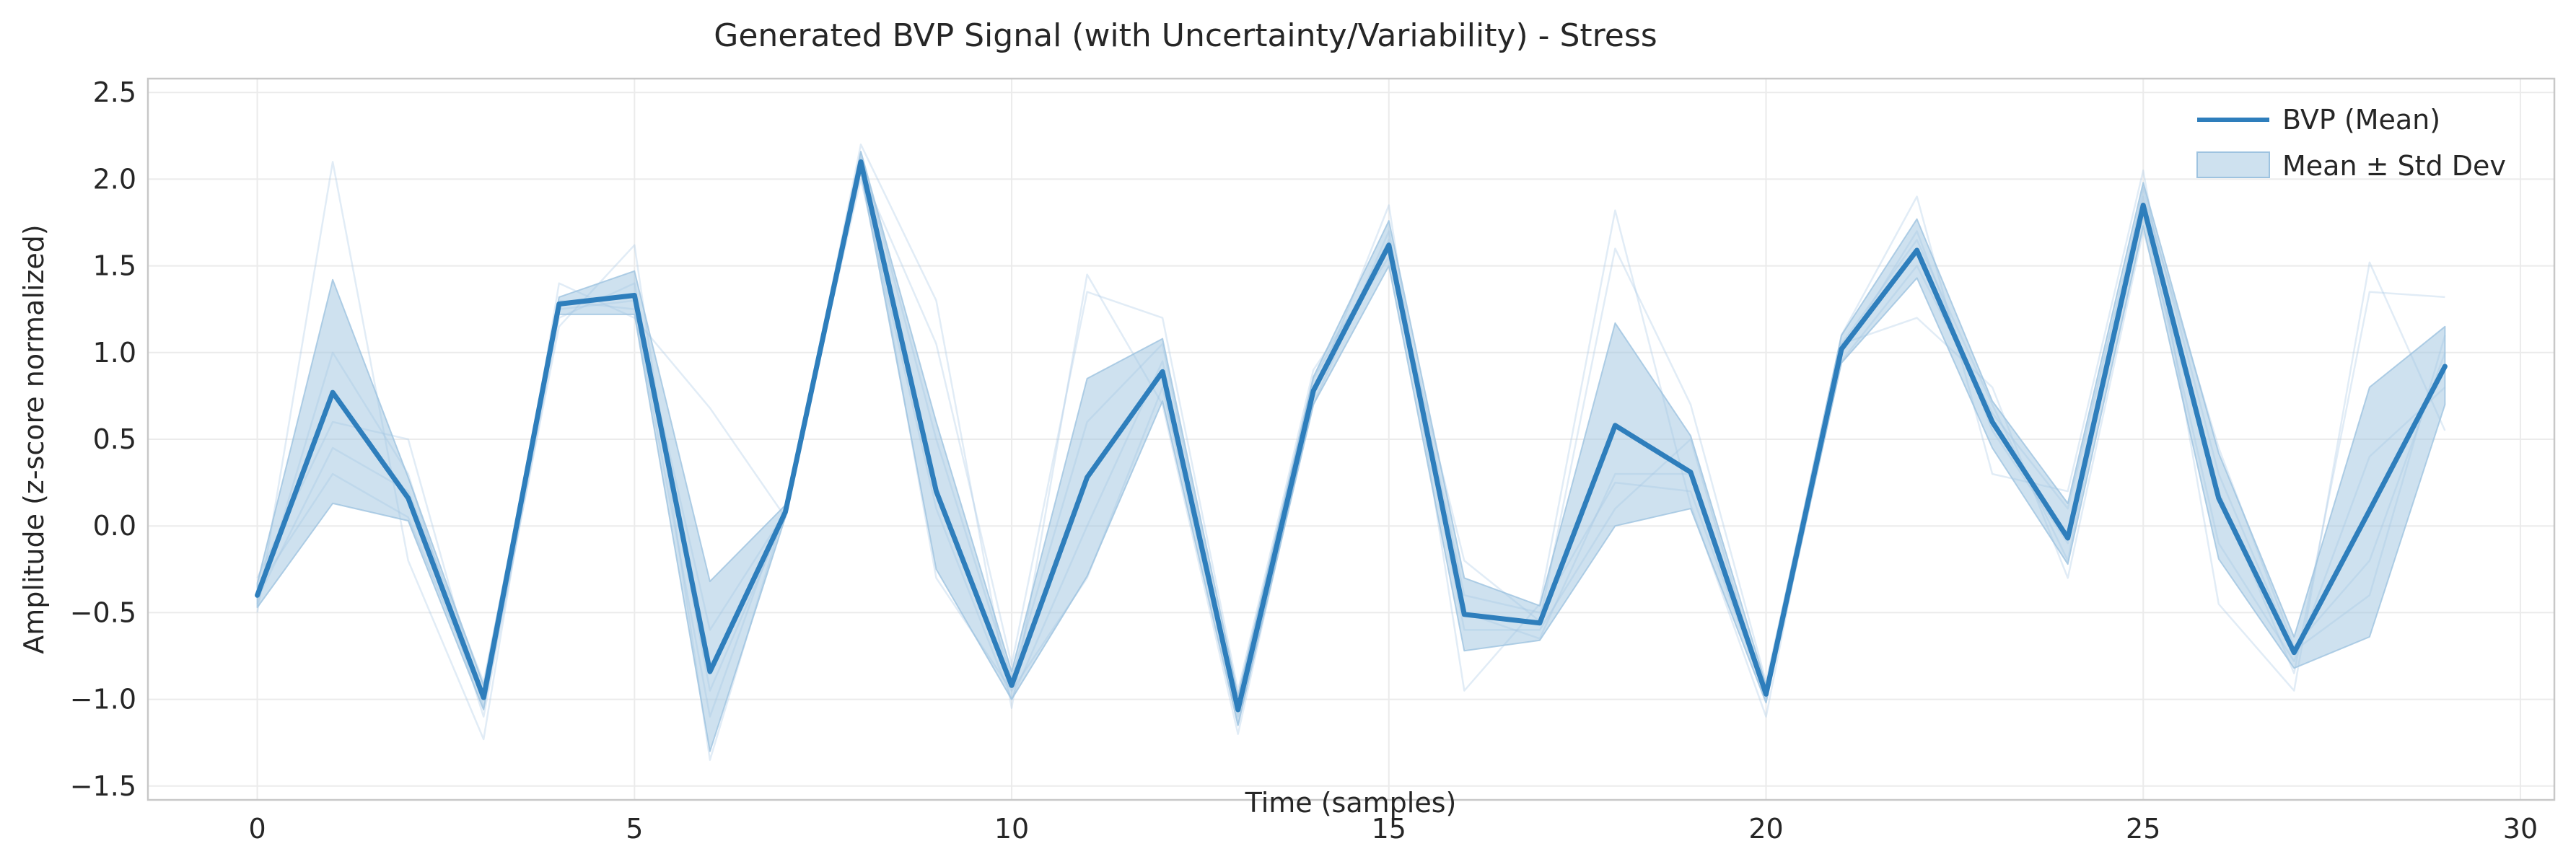 The image size is (2576, 841). I want to click on x-tick-label: 5, so click(634, 827).